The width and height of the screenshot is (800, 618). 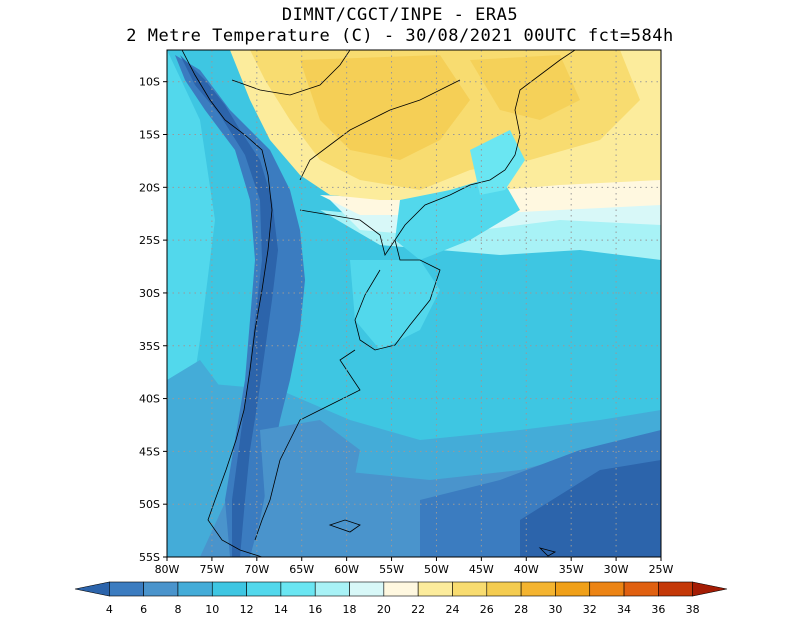 I want to click on colorbar-label: 10, so click(x=212, y=609).